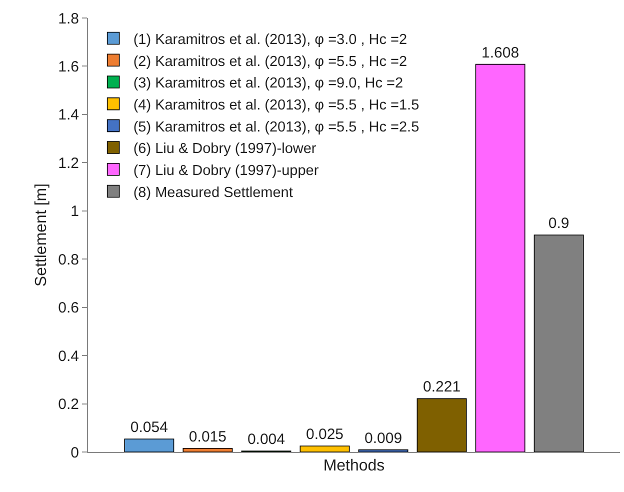  What do you see at coordinates (68, 163) in the screenshot?
I see `y-tick-label: 1.2` at bounding box center [68, 163].